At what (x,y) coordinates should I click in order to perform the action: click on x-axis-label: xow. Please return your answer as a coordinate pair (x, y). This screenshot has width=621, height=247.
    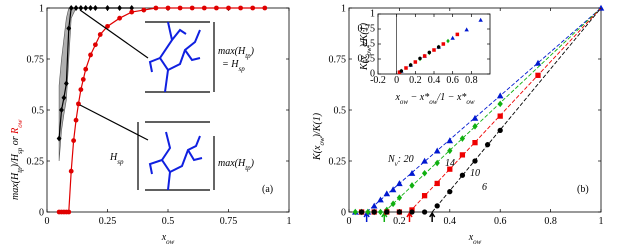
    Looking at the image, I should click on (475, 239).